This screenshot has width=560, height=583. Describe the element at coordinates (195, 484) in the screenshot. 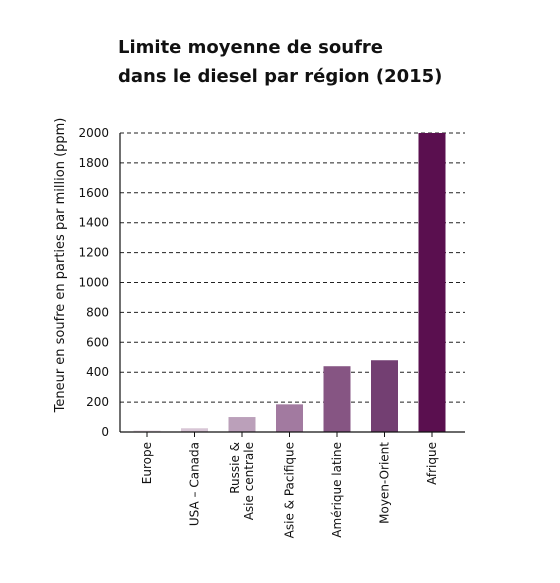

I see `x-category-label: USA – Canada` at that location.